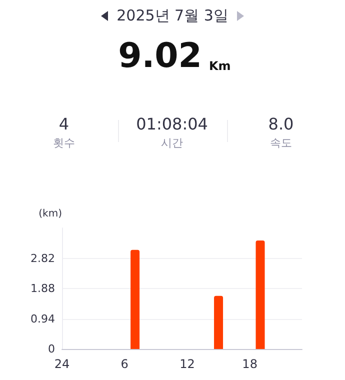  I want to click on x-tick-label: 12, so click(187, 364).